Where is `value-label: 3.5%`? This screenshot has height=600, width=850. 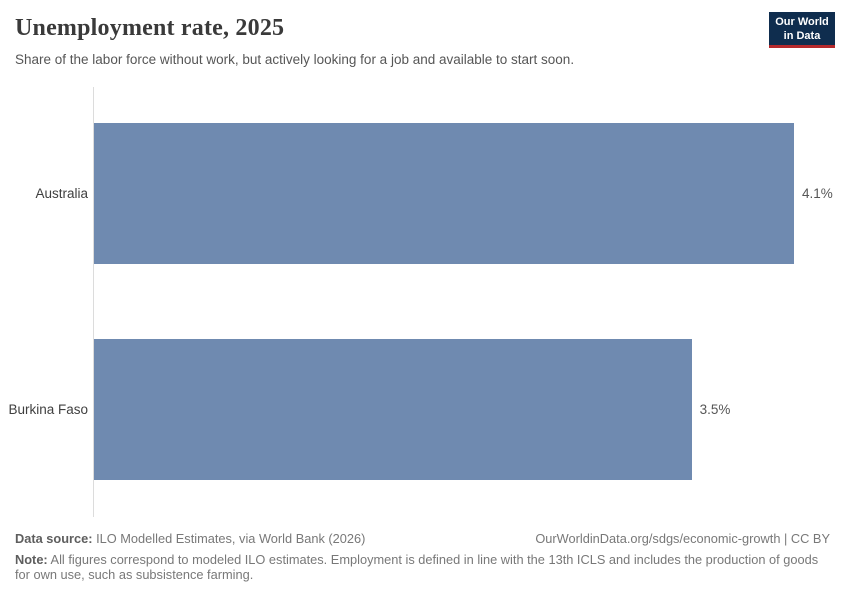
value-label: 3.5% is located at coordinates (715, 409).